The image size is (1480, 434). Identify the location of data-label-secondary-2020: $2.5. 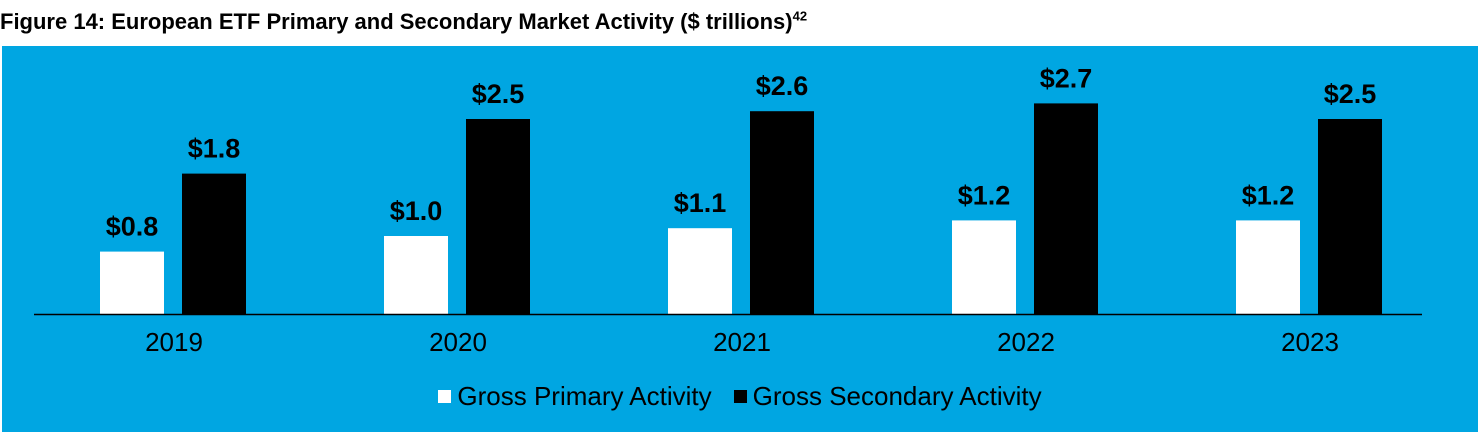
(498, 94).